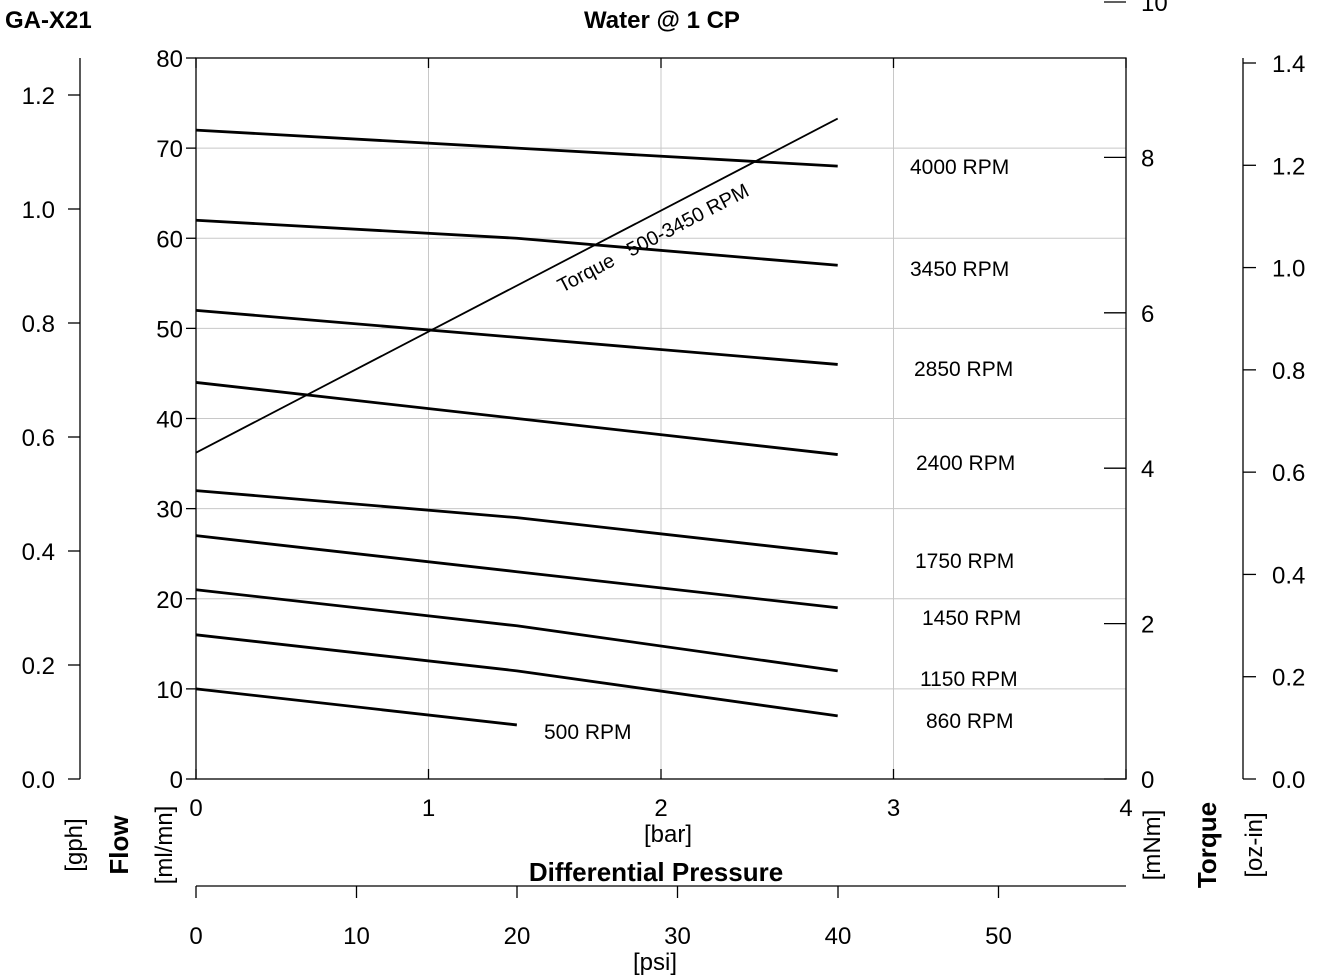  What do you see at coordinates (1147, 469) in the screenshot?
I see `torque-tick-label: 4` at bounding box center [1147, 469].